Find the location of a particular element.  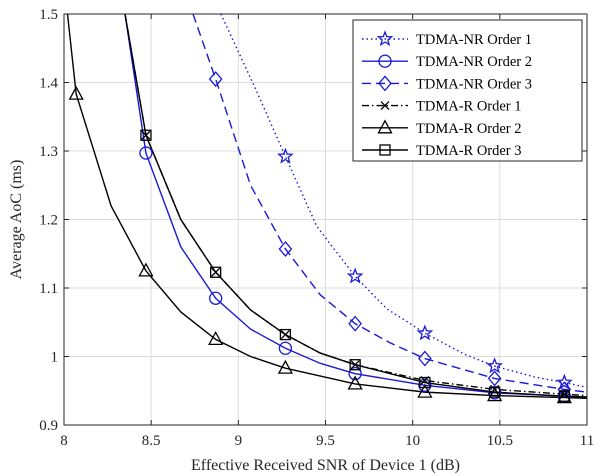

legend-label-tdma-r-order-2: TDMA-R Order 2 is located at coordinates (469, 129).